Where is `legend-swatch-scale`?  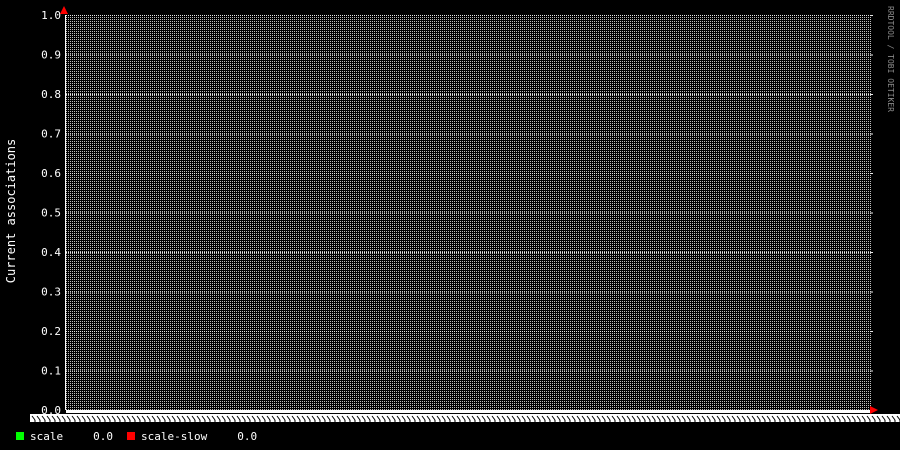 legend-swatch-scale is located at coordinates (20, 436).